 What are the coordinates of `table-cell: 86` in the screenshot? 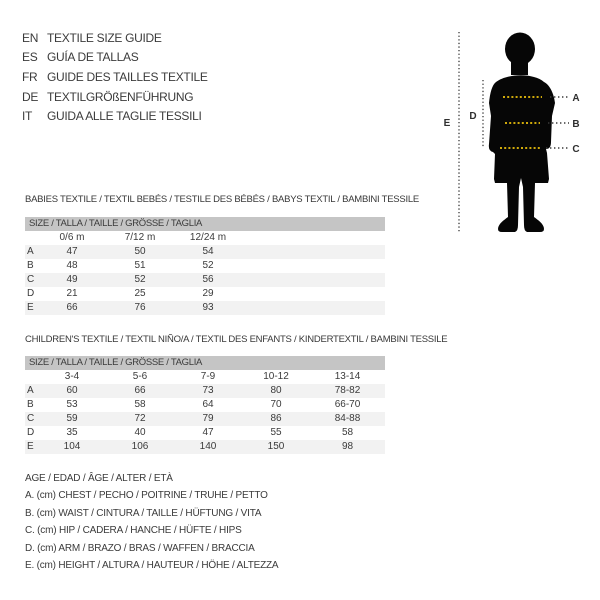 It's located at (276, 418).